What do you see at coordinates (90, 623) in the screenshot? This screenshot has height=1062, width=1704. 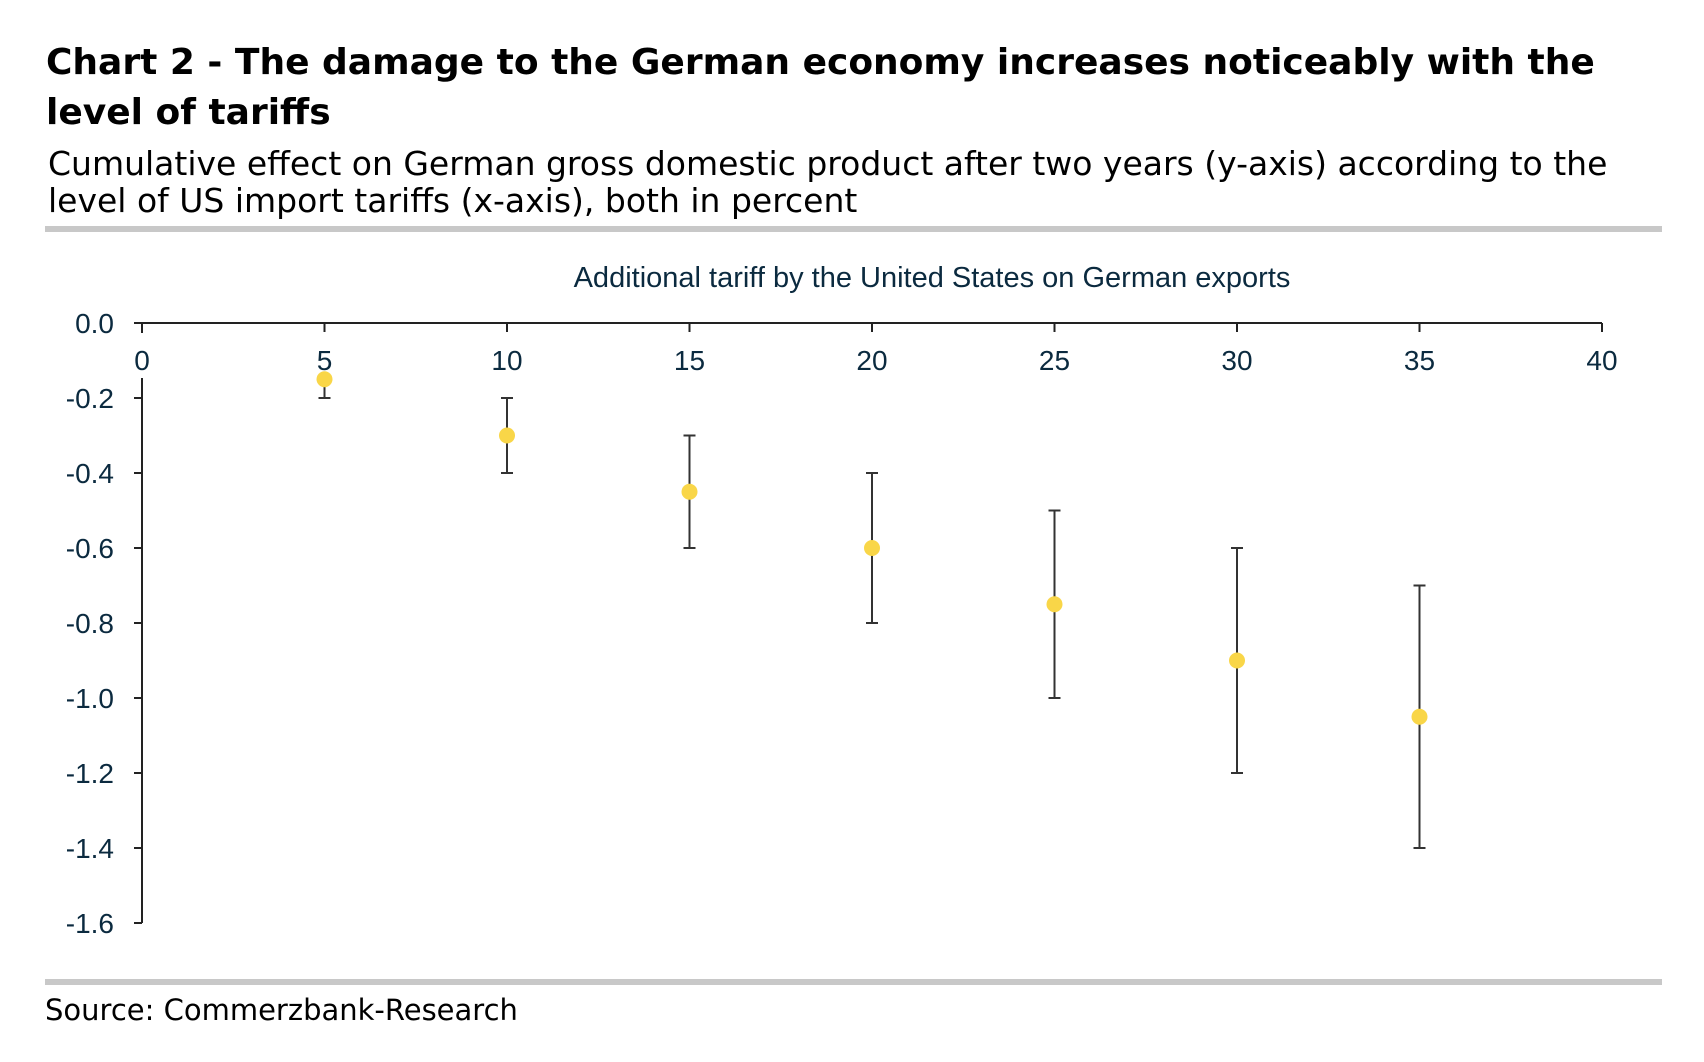 I see `y-tick-label: -0.8` at bounding box center [90, 623].